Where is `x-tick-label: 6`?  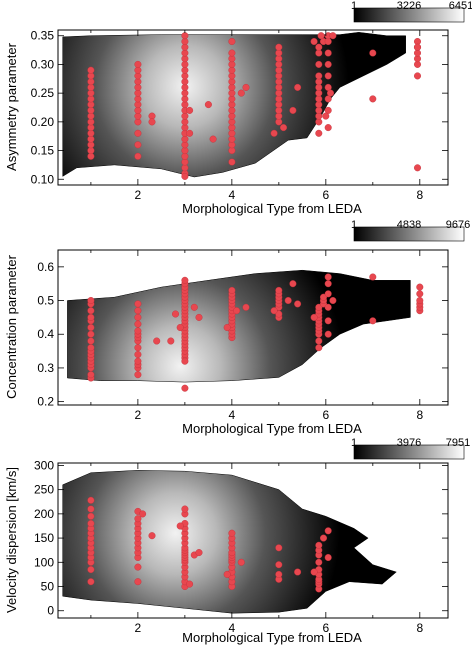
x-tick-label: 6 is located at coordinates (325, 628).